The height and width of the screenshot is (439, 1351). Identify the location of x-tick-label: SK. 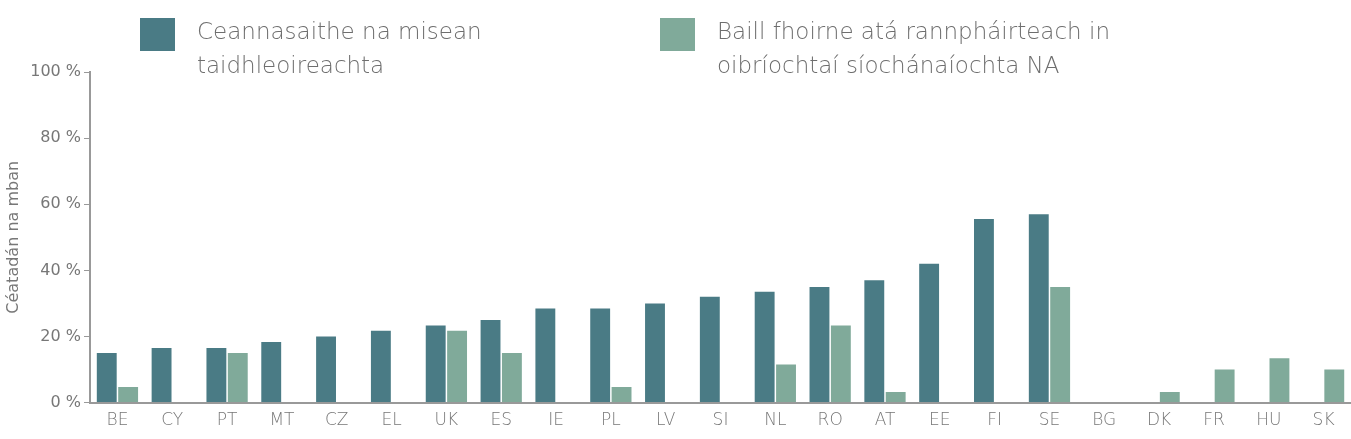
(1323, 419).